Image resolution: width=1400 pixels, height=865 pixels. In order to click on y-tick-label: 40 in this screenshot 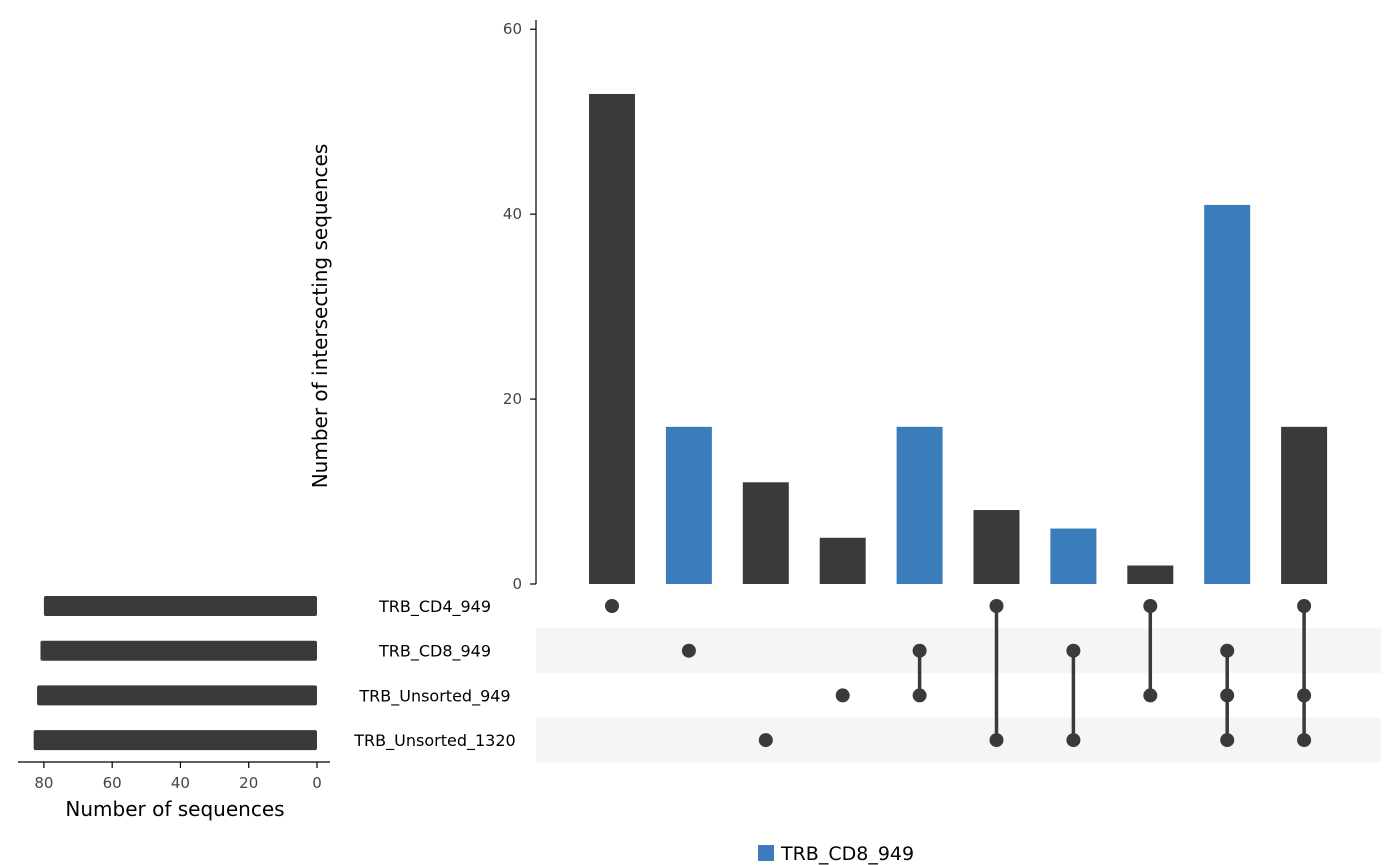, I will do `click(512, 214)`.